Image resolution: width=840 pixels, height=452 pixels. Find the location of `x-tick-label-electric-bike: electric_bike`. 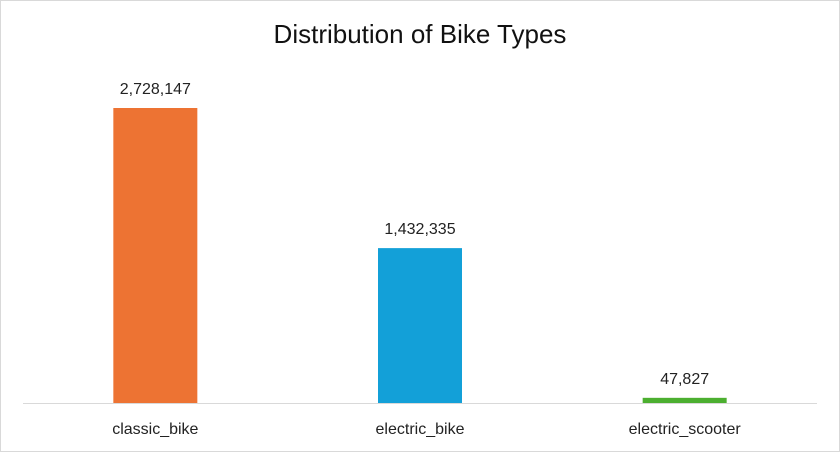

x-tick-label-electric-bike: electric_bike is located at coordinates (420, 429).